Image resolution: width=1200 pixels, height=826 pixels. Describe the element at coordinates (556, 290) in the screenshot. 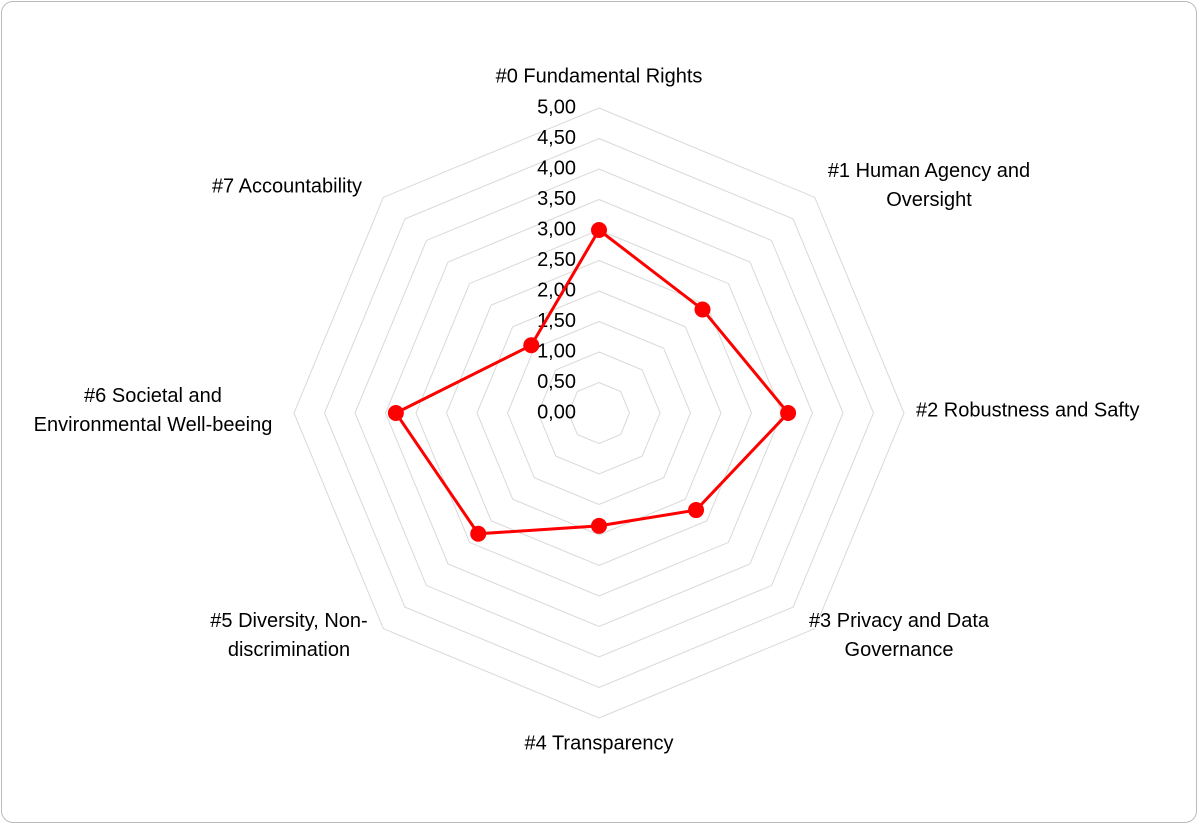

I see `r-tick-label: 2,00` at that location.